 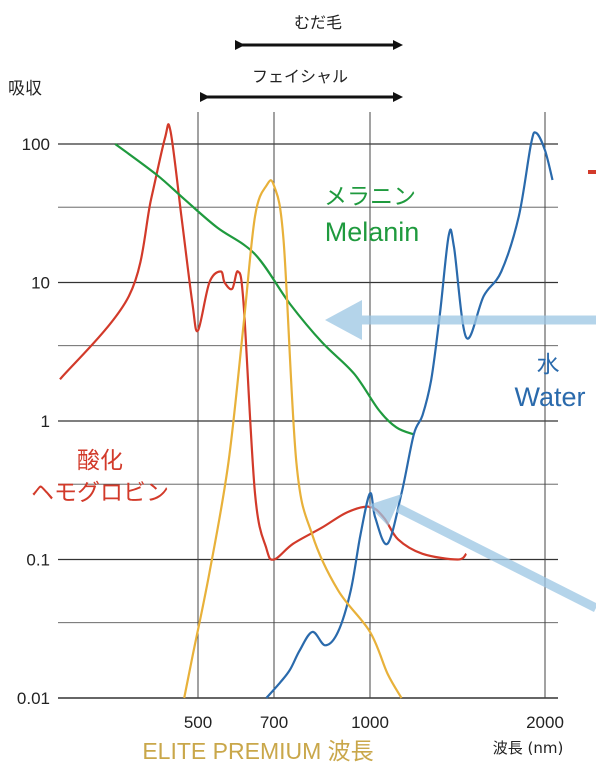 What do you see at coordinates (371, 215) in the screenshot?
I see `label-melanin: メラニン Melanin` at bounding box center [371, 215].